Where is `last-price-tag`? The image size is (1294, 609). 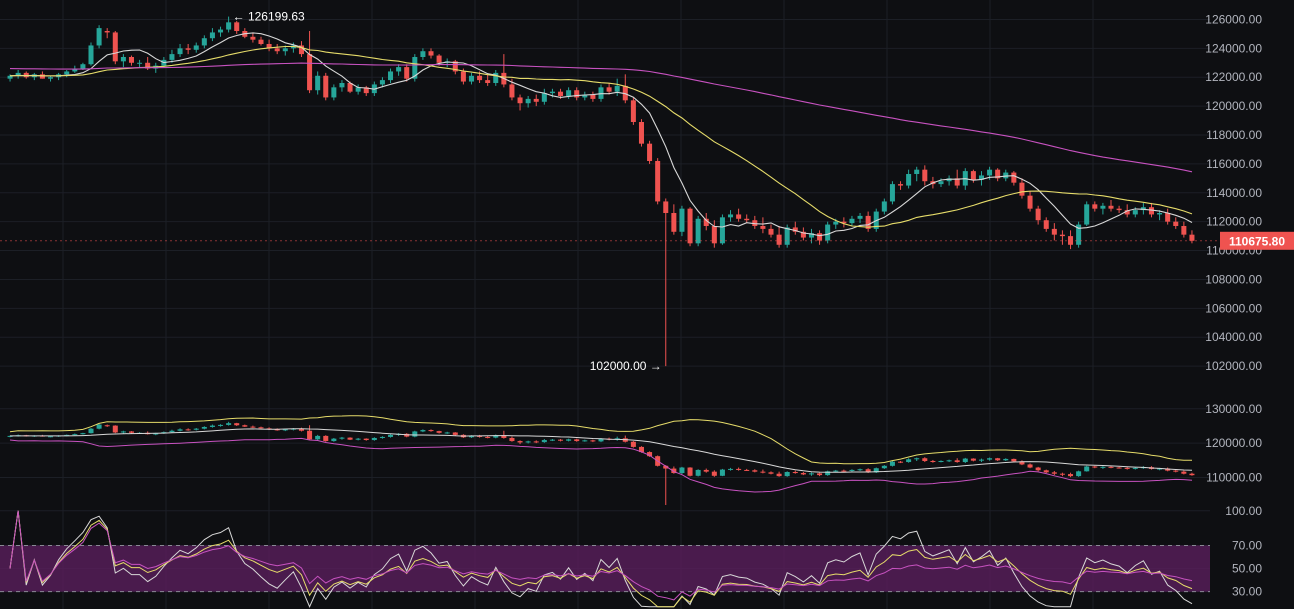 last-price-tag is located at coordinates (1257, 240).